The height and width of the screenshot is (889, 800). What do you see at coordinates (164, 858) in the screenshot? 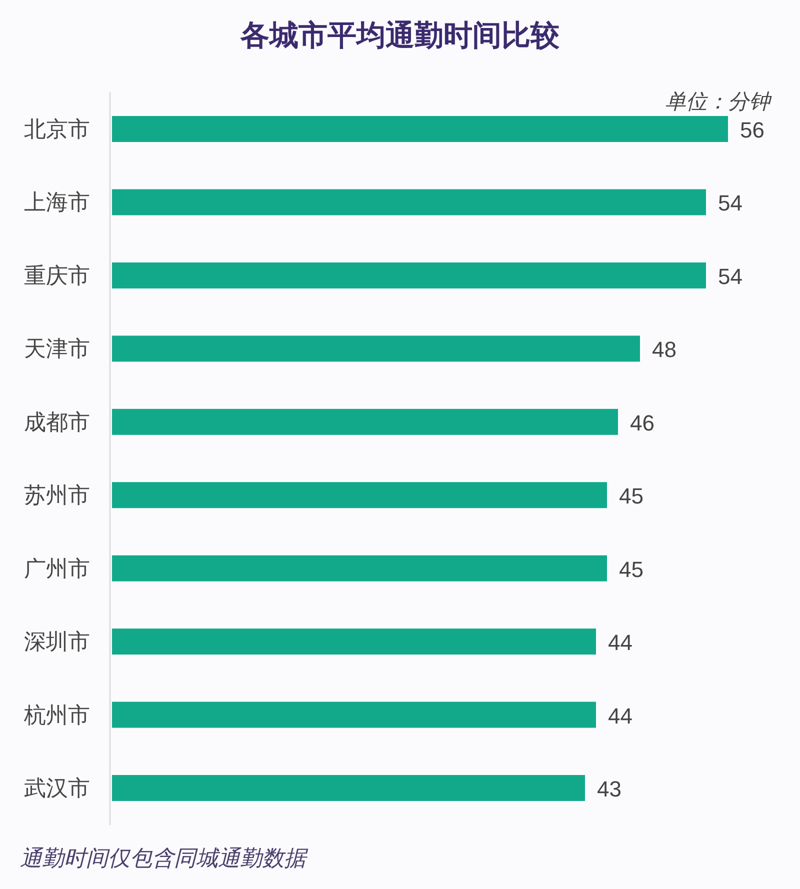
I see `text: 通勤时间仅包含同城通勤数据` at bounding box center [164, 858].